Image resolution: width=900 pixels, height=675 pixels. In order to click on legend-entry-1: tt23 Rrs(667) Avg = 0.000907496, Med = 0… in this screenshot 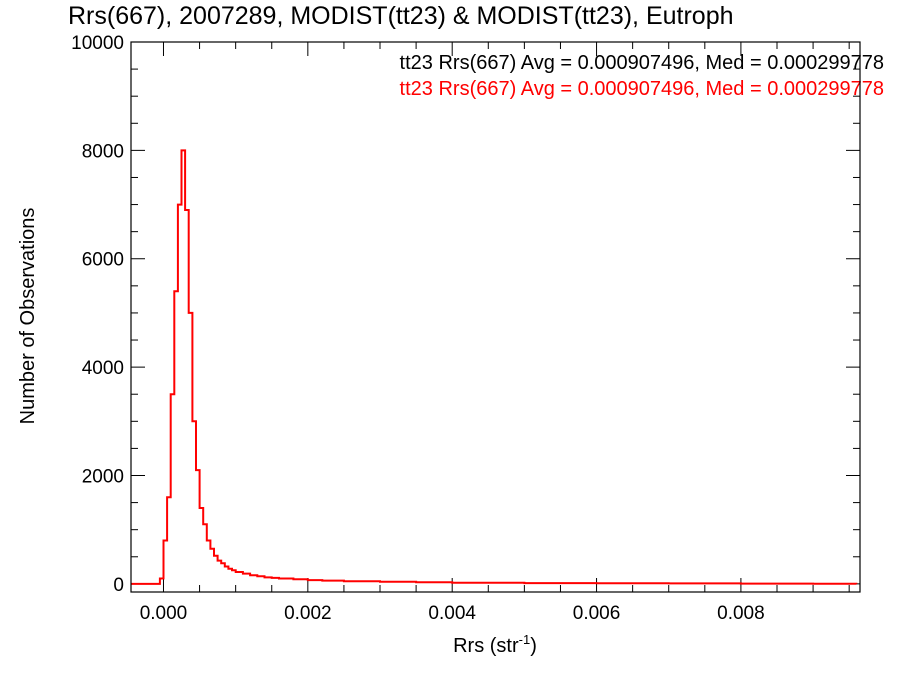, I will do `click(642, 63)`.